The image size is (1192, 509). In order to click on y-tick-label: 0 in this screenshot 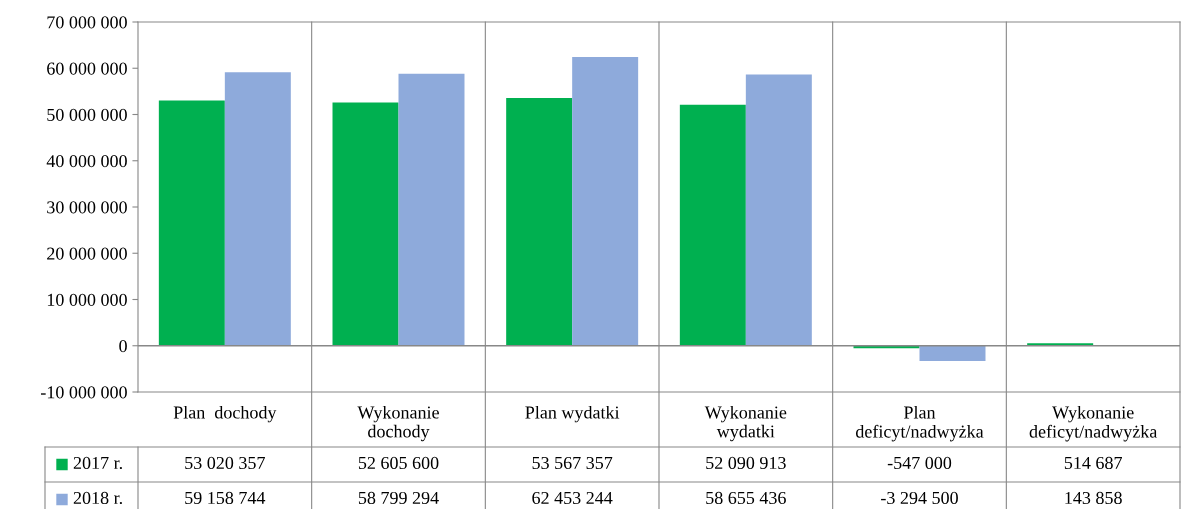, I will do `click(123, 346)`.